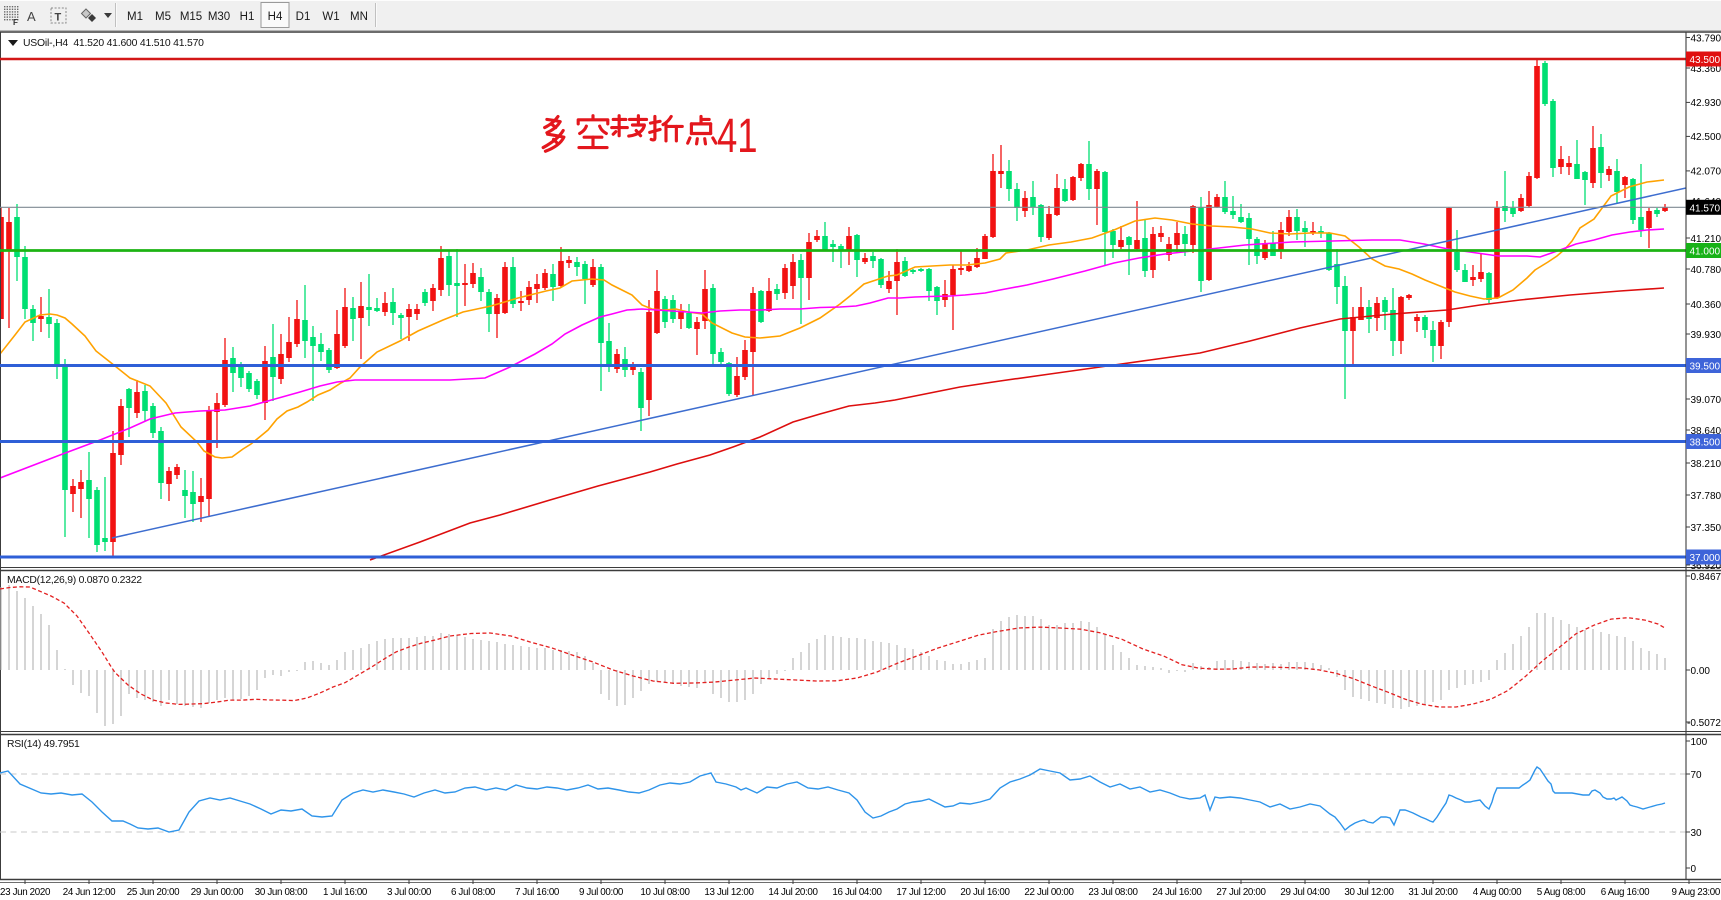 The image size is (1721, 900). What do you see at coordinates (219, 17) in the screenshot?
I see `svg-text: M30` at bounding box center [219, 17].